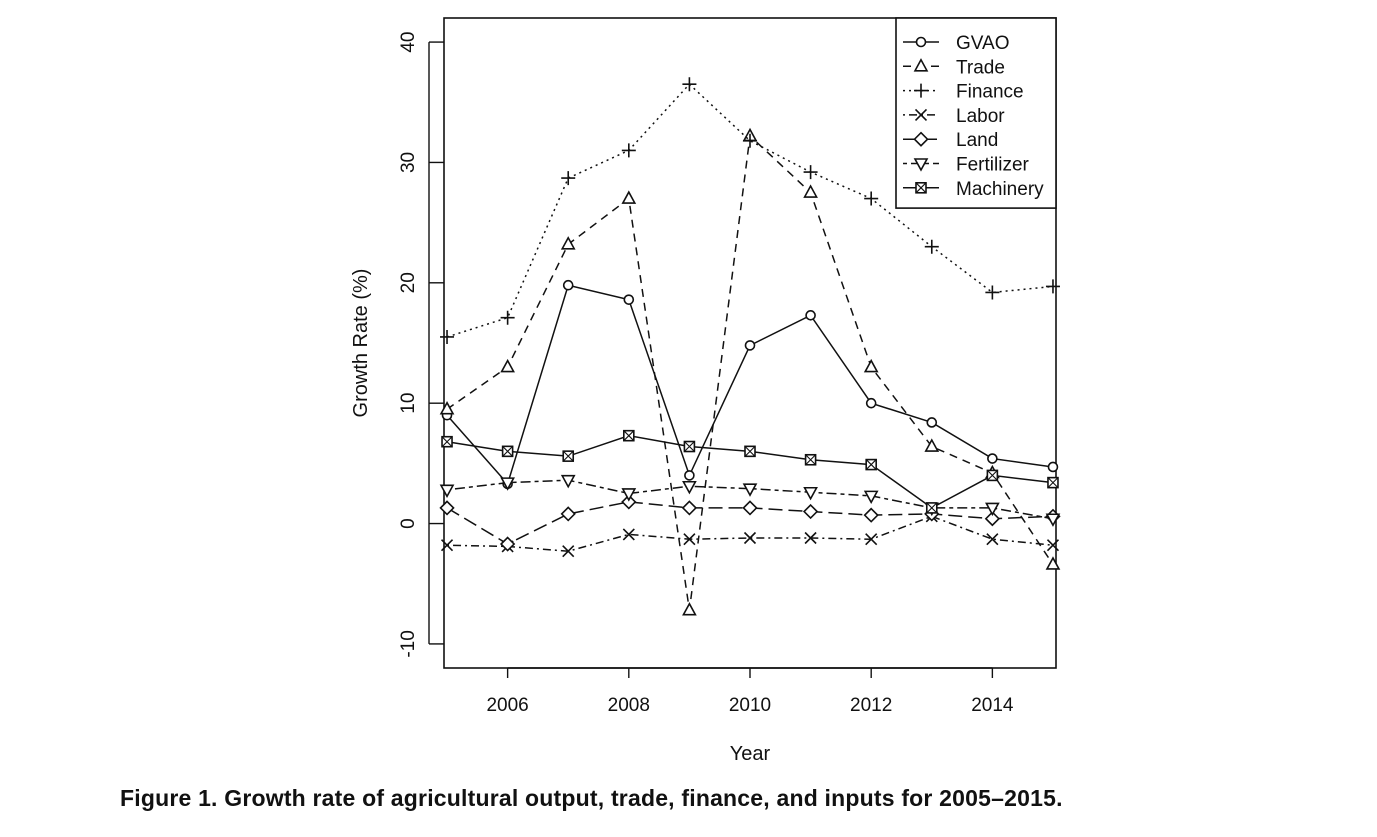  I want to click on legend-item-labor: Labor, so click(954, 116).